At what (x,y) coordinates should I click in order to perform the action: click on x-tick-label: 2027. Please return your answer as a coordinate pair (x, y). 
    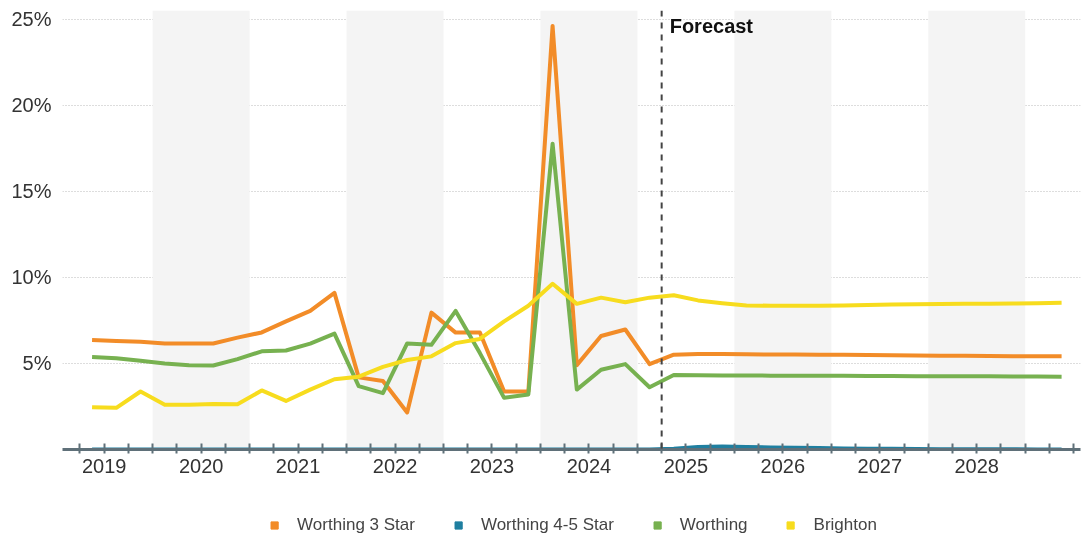
    Looking at the image, I should click on (880, 465).